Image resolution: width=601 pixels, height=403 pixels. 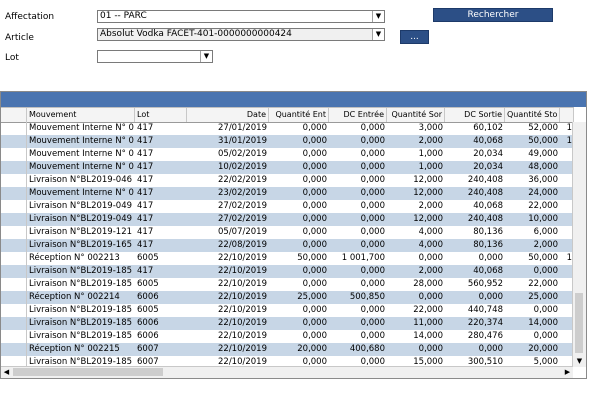 I want to click on col-header-qte-sortie: Quantité Sor, so click(x=416, y=115).